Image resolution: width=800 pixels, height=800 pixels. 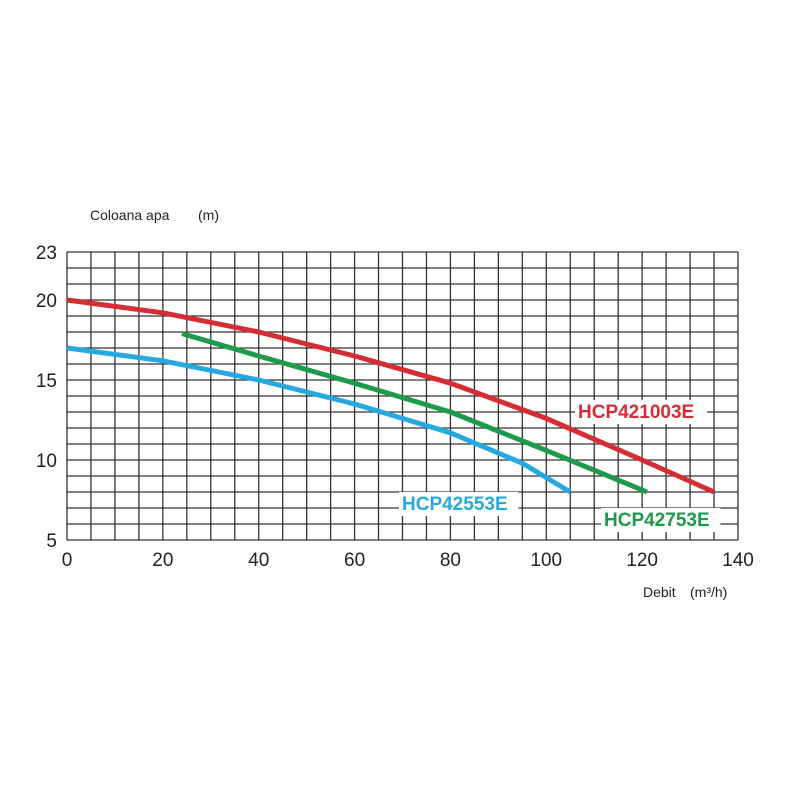 What do you see at coordinates (450, 560) in the screenshot?
I see `x-tick-label: 80` at bounding box center [450, 560].